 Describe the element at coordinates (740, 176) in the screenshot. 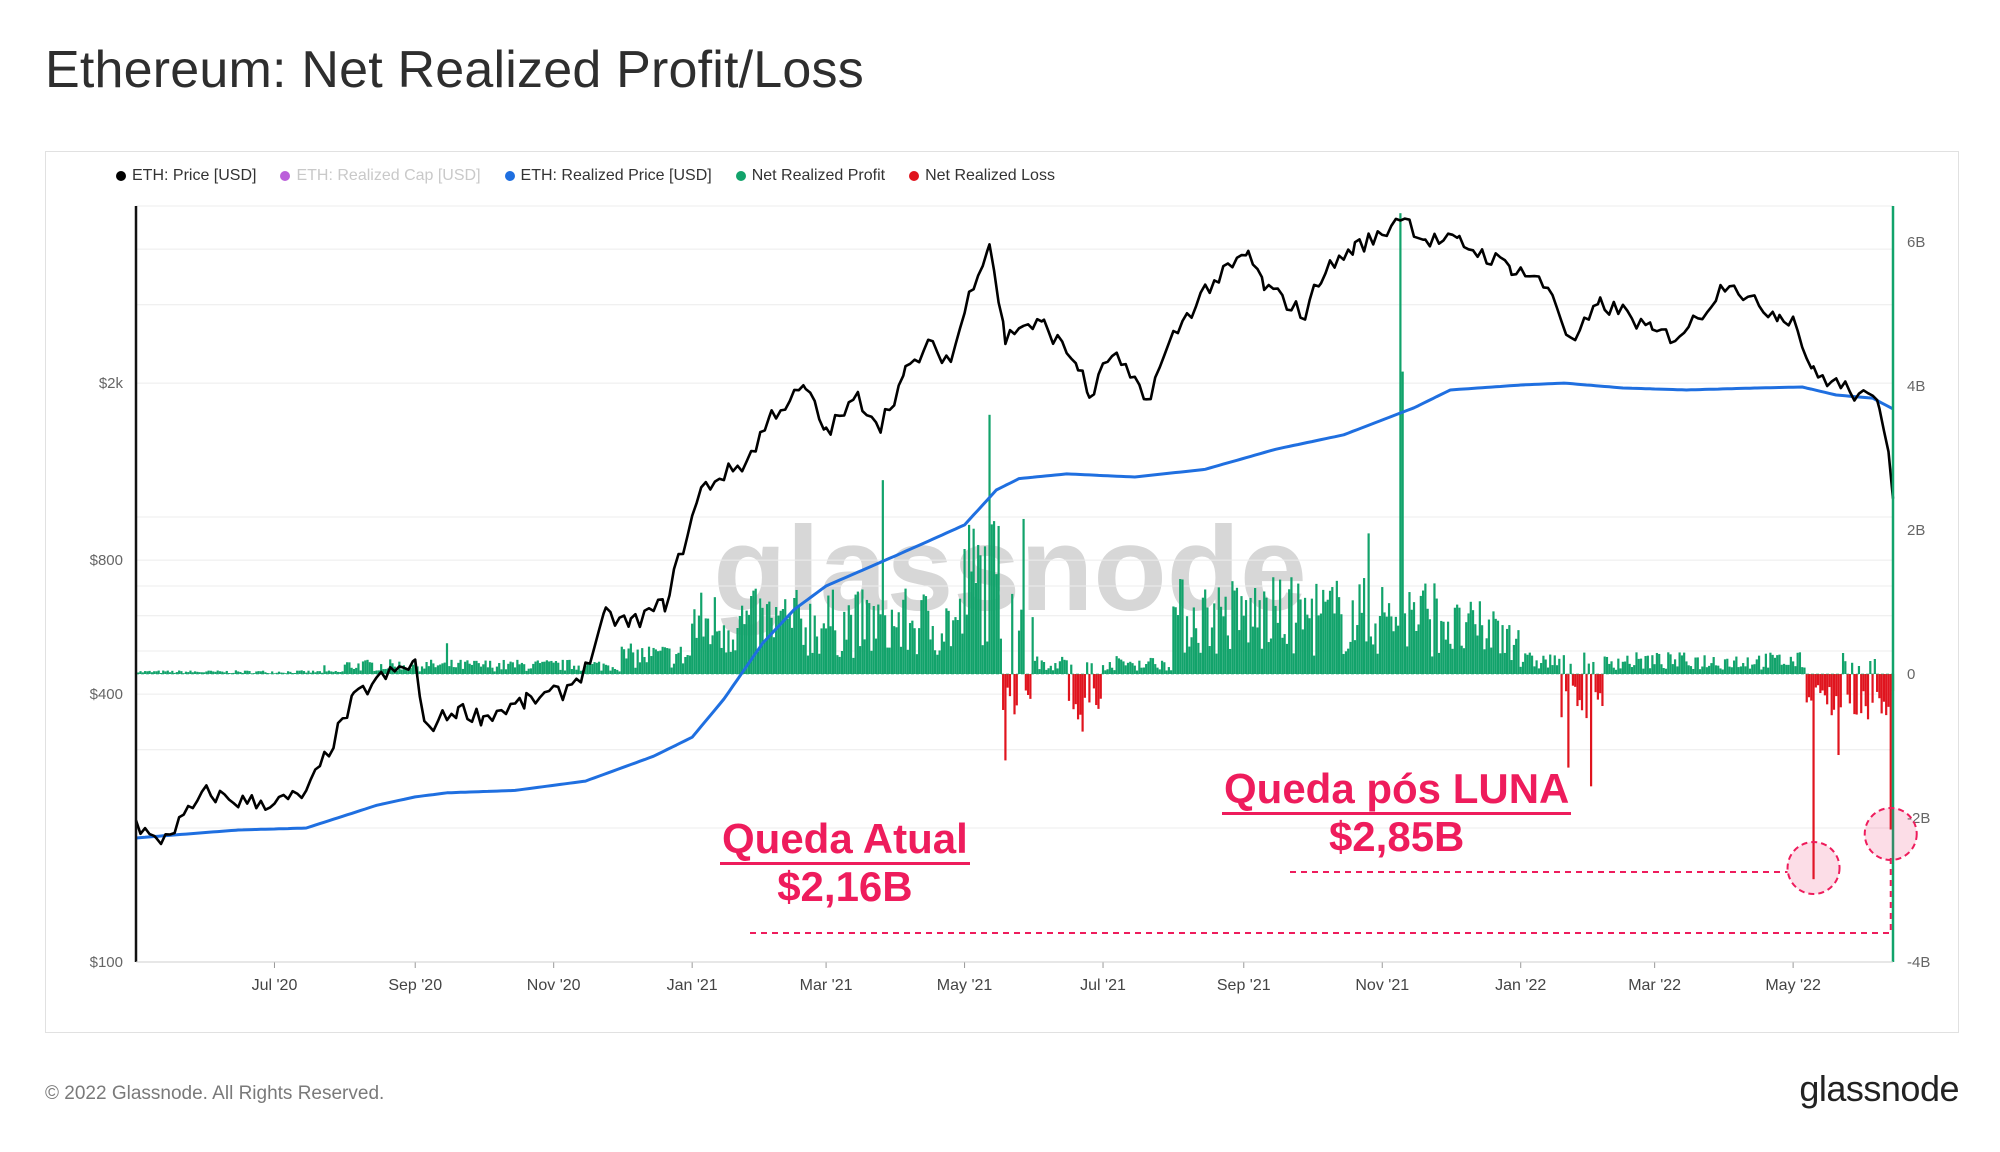

I see `legend-dot-net-profit` at that location.